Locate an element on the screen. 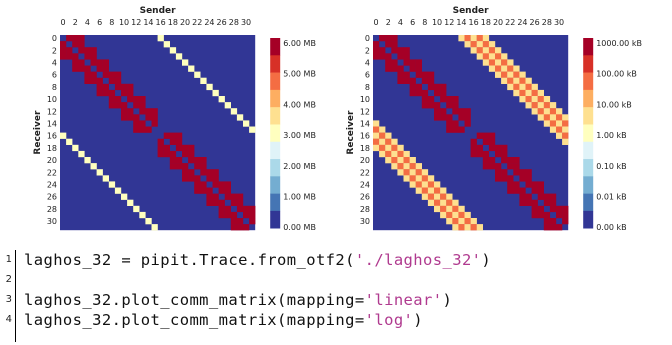 This screenshot has height=345, width=672. x-tick-label: 2 is located at coordinates (388, 22).